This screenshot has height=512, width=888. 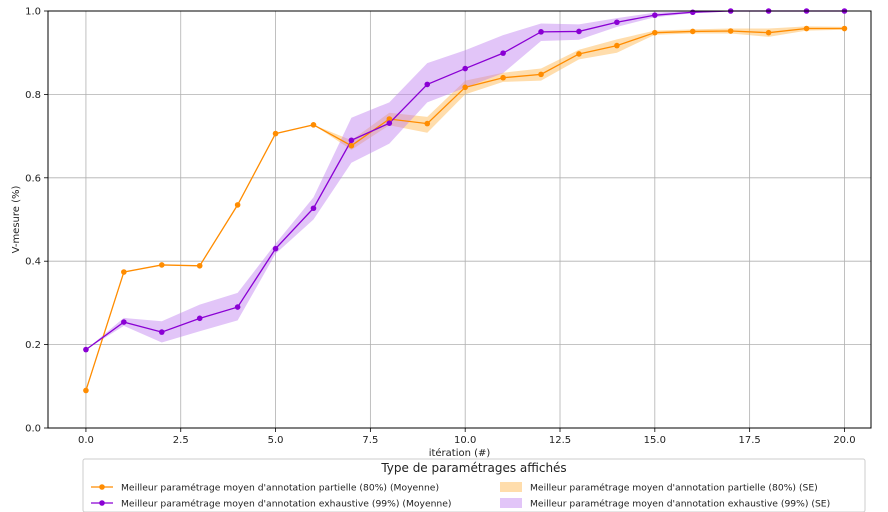 I want to click on x-tick-label: 12.5, so click(x=560, y=440).